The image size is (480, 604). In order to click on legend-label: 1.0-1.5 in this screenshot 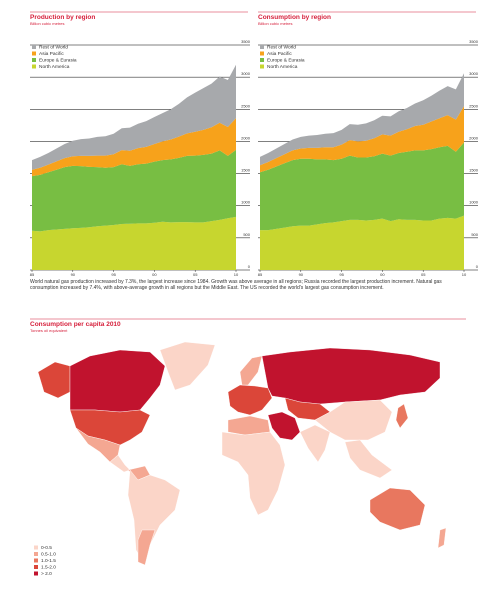, I will do `click(48, 561)`.